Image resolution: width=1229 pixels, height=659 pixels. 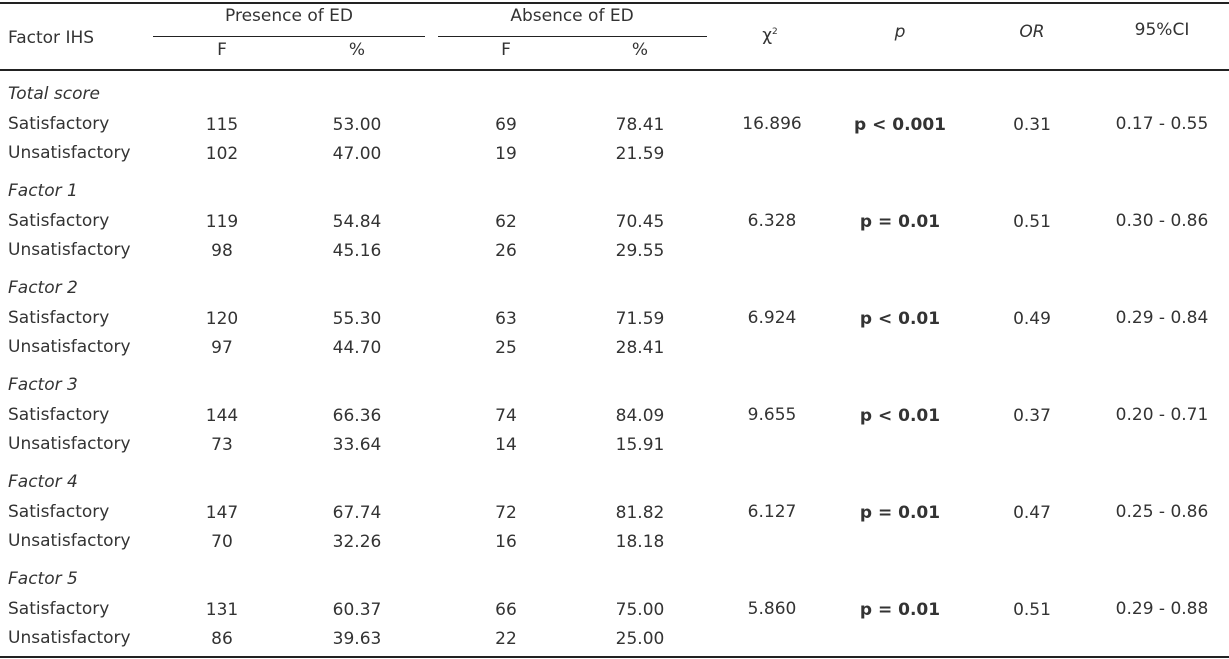 I want to click on chi2-cell: 6.924, so click(x=772, y=318).